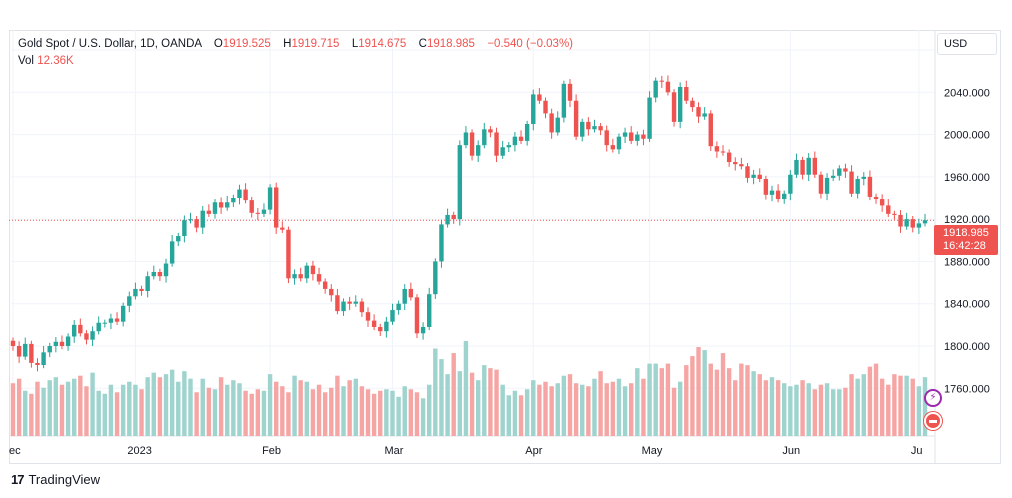  I want to click on currency-selector: USD, so click(967, 44).